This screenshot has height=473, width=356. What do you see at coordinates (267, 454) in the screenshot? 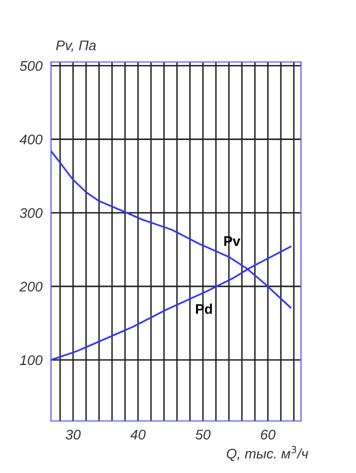
I see `x-axis-title: Q, тыс. м$^{3}$/ч` at bounding box center [267, 454].